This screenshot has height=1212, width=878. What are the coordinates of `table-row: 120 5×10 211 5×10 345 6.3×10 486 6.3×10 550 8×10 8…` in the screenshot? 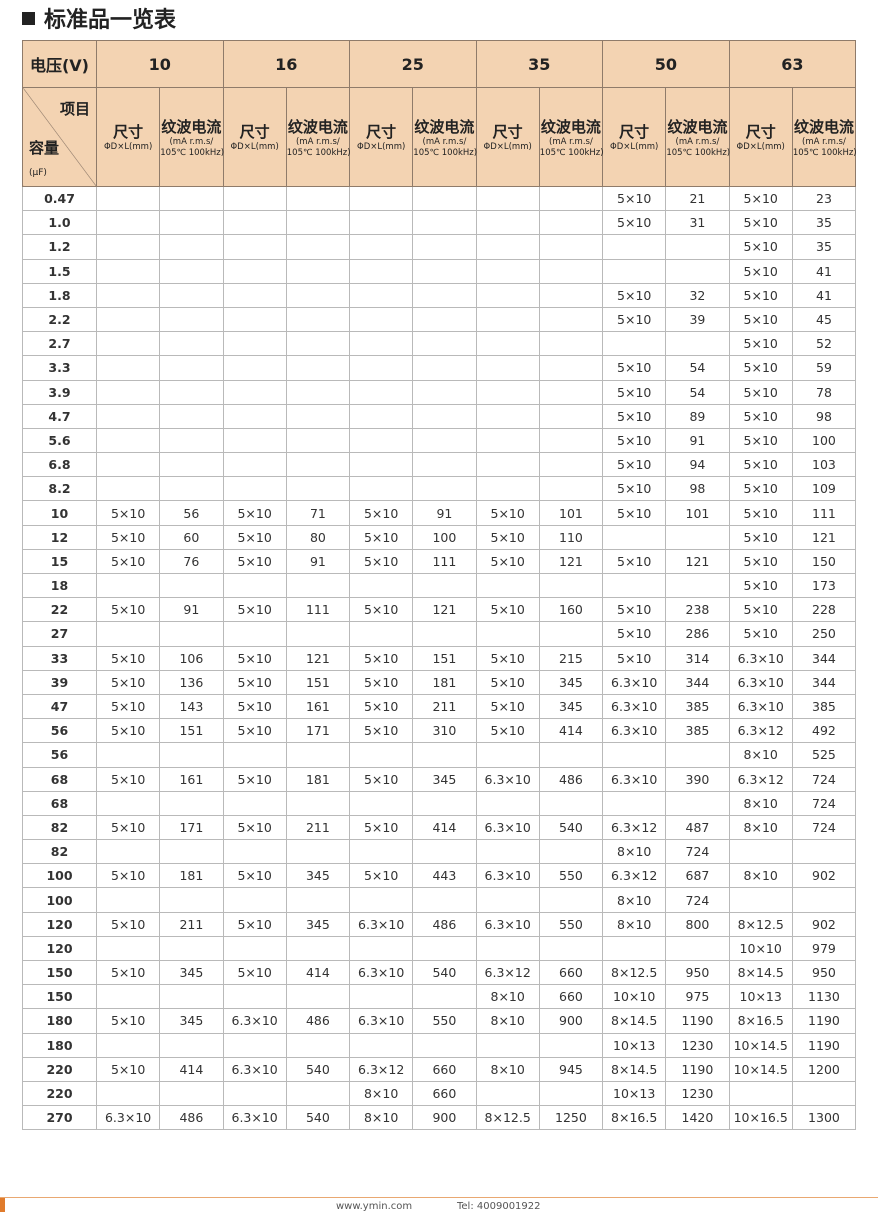 It's located at (439, 924).